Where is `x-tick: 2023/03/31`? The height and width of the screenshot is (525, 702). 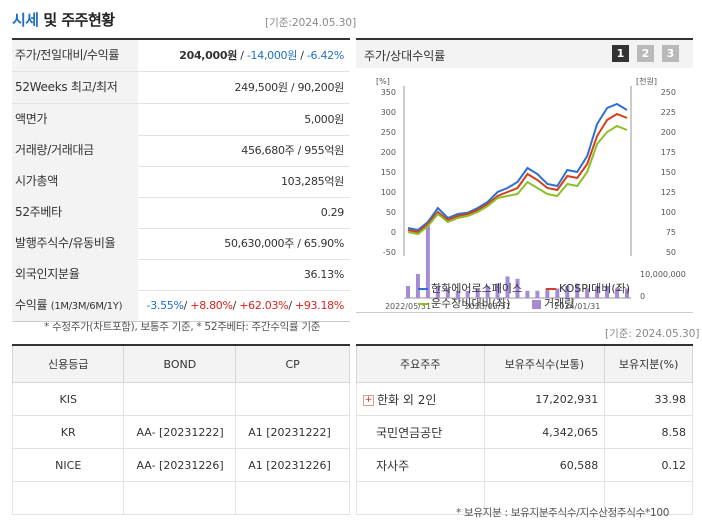 x-tick: 2023/03/31 is located at coordinates (488, 306).